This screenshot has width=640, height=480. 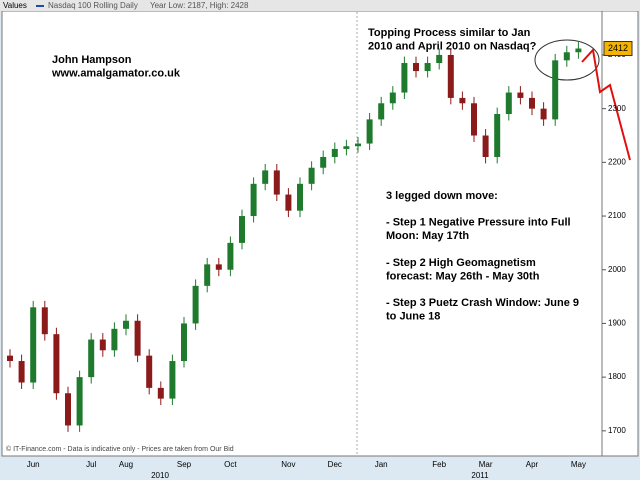 What do you see at coordinates (33, 464) in the screenshot?
I see `x-tick-label: Jun` at bounding box center [33, 464].